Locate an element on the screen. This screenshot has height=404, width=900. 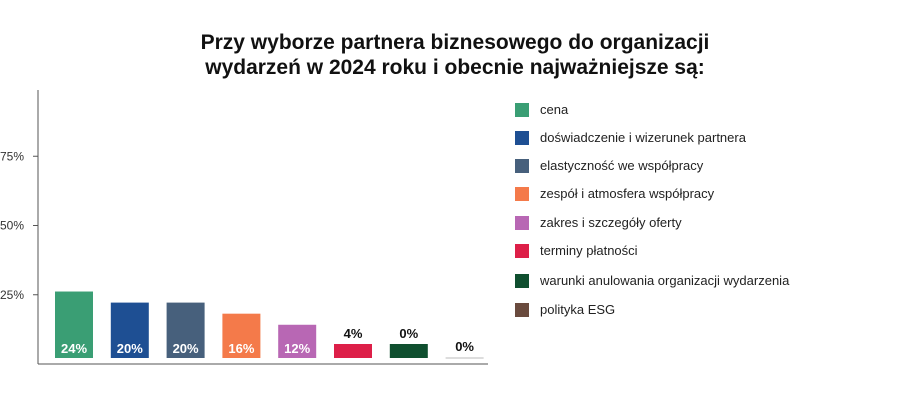
legend-label: zakres i szczegóły oferty is located at coordinates (611, 222).